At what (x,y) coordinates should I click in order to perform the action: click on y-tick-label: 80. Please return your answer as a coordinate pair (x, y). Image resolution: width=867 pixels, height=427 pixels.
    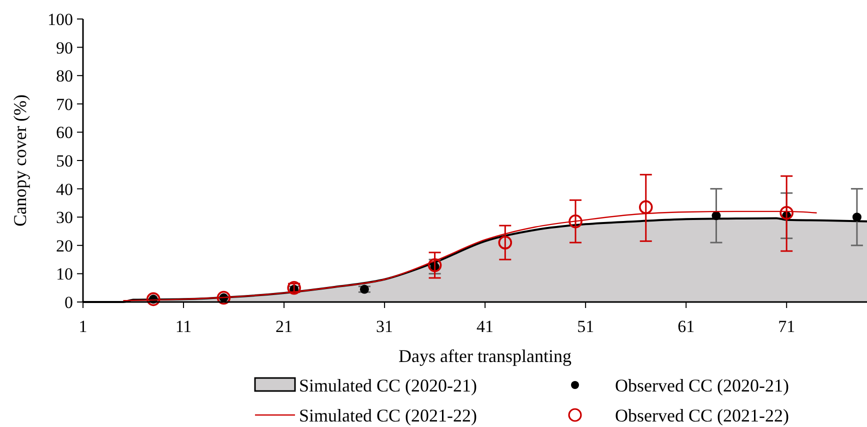
    Looking at the image, I should click on (64, 76).